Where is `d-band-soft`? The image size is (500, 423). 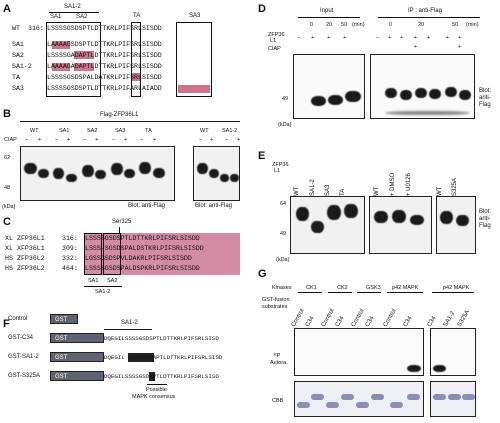
d-band-soft is located at coordinates (427, 113).